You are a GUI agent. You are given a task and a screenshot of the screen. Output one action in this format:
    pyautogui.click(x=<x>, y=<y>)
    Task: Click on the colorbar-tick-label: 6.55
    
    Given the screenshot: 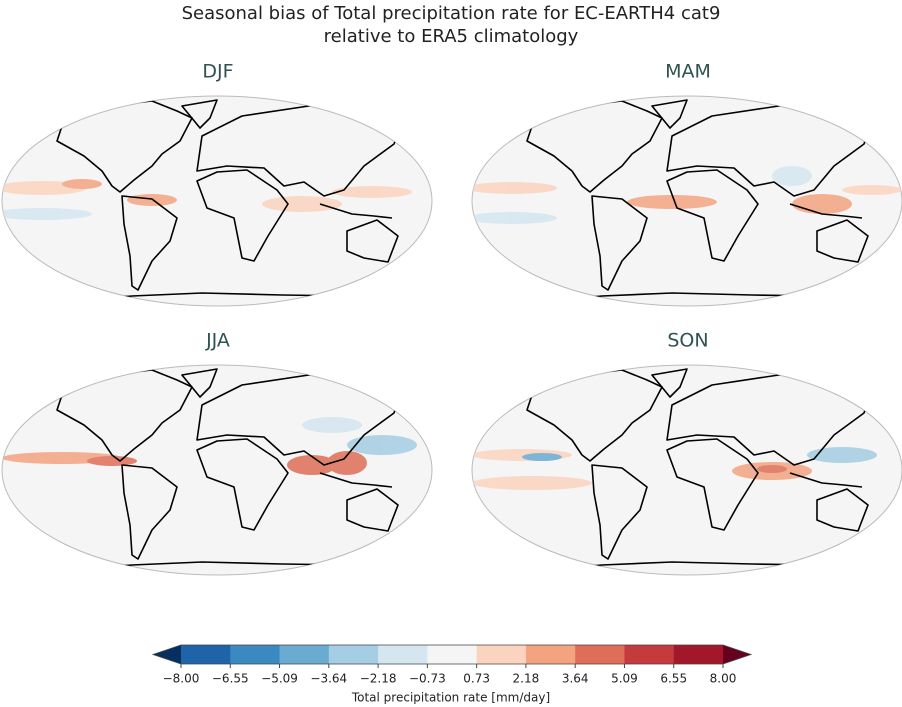 What is the action you would take?
    pyautogui.click(x=673, y=679)
    